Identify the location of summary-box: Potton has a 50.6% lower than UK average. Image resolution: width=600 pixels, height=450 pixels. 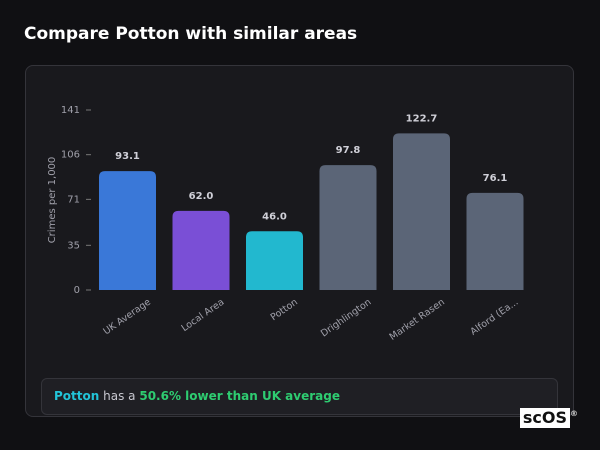
(299, 396).